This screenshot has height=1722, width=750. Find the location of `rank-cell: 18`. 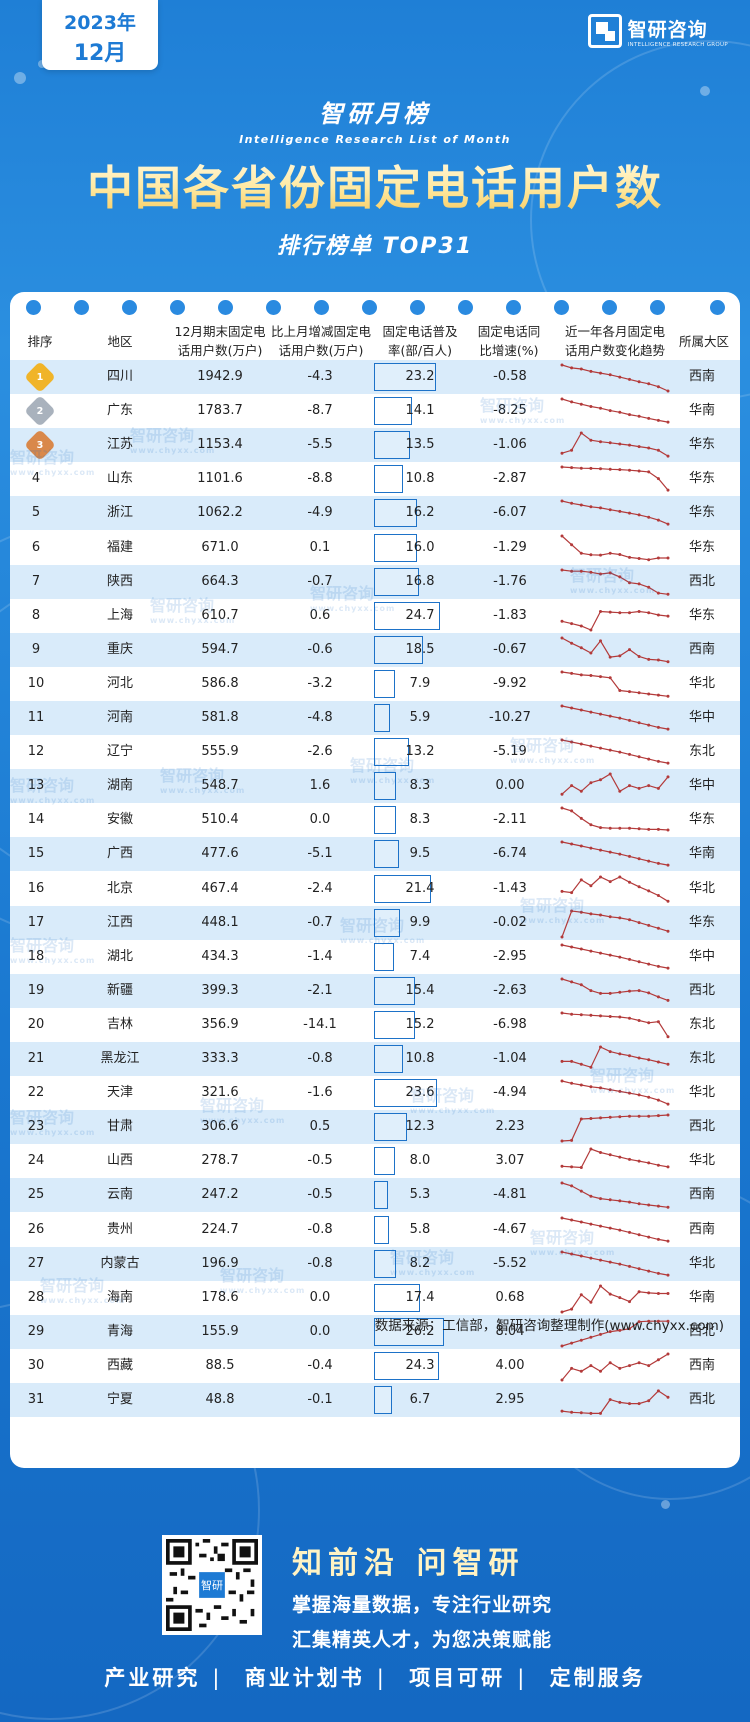

rank-cell: 18 is located at coordinates (36, 956).